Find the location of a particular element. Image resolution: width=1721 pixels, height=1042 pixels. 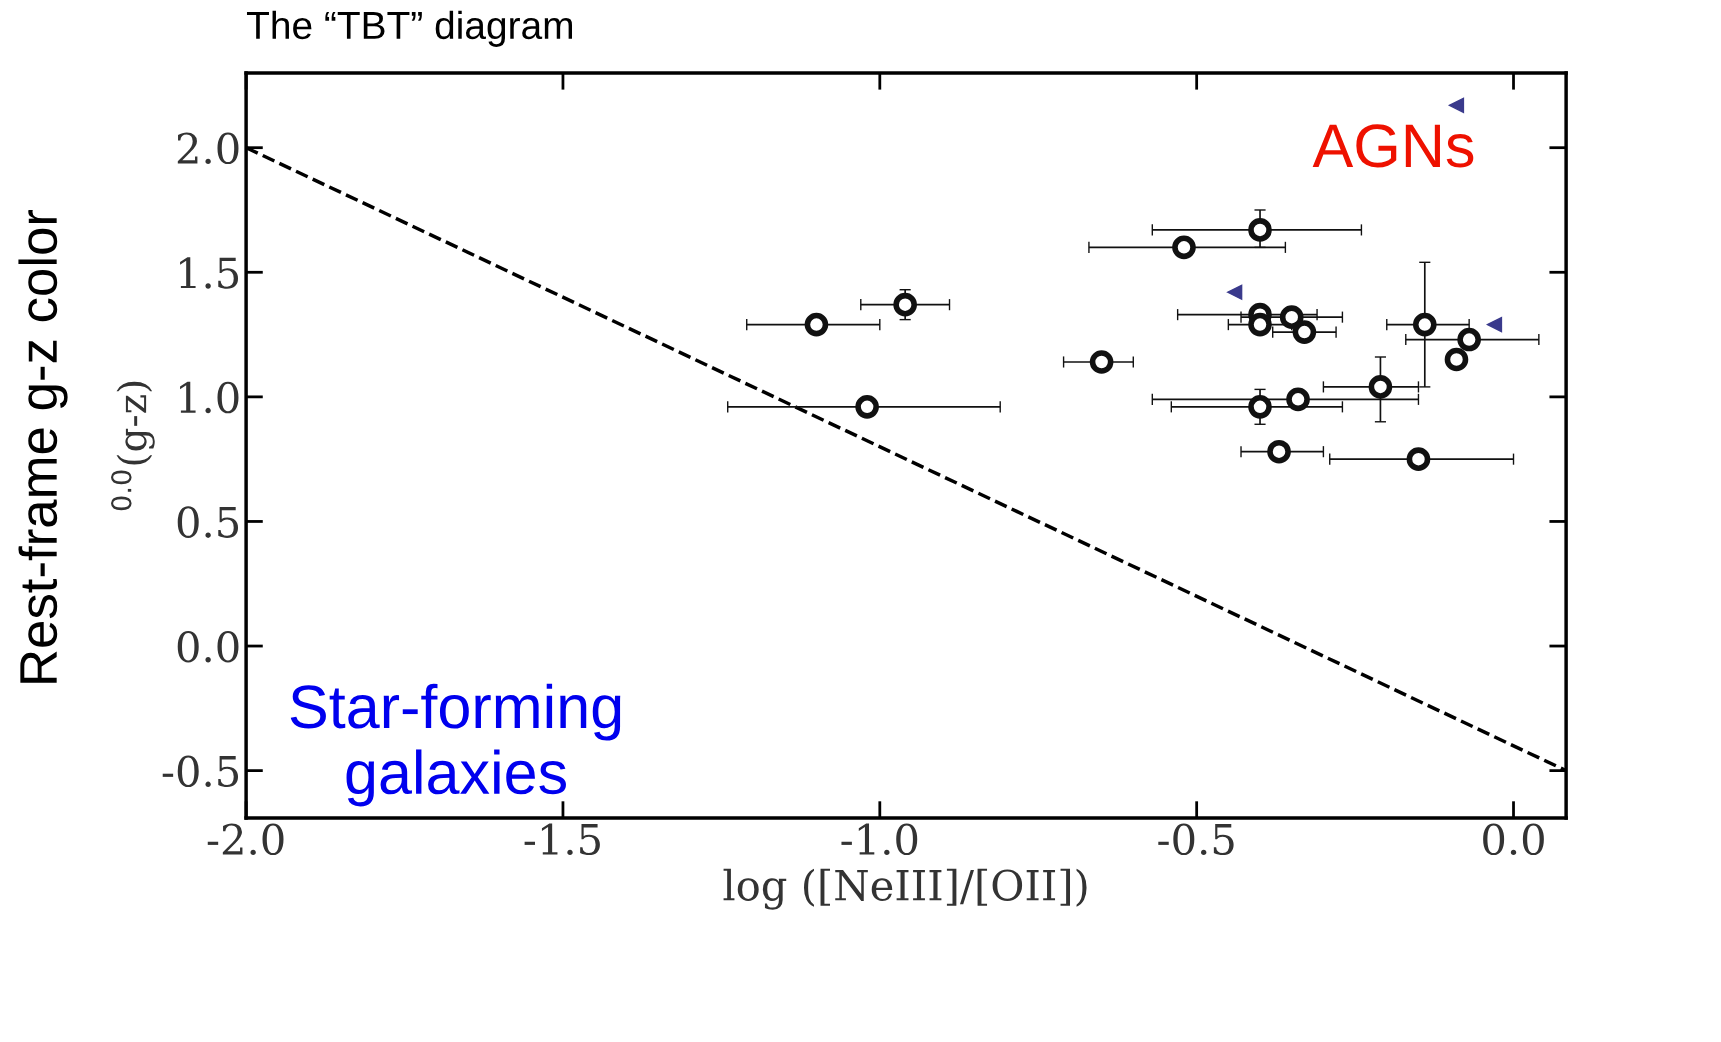

y-tick-label: 2.0 is located at coordinates (208, 148).